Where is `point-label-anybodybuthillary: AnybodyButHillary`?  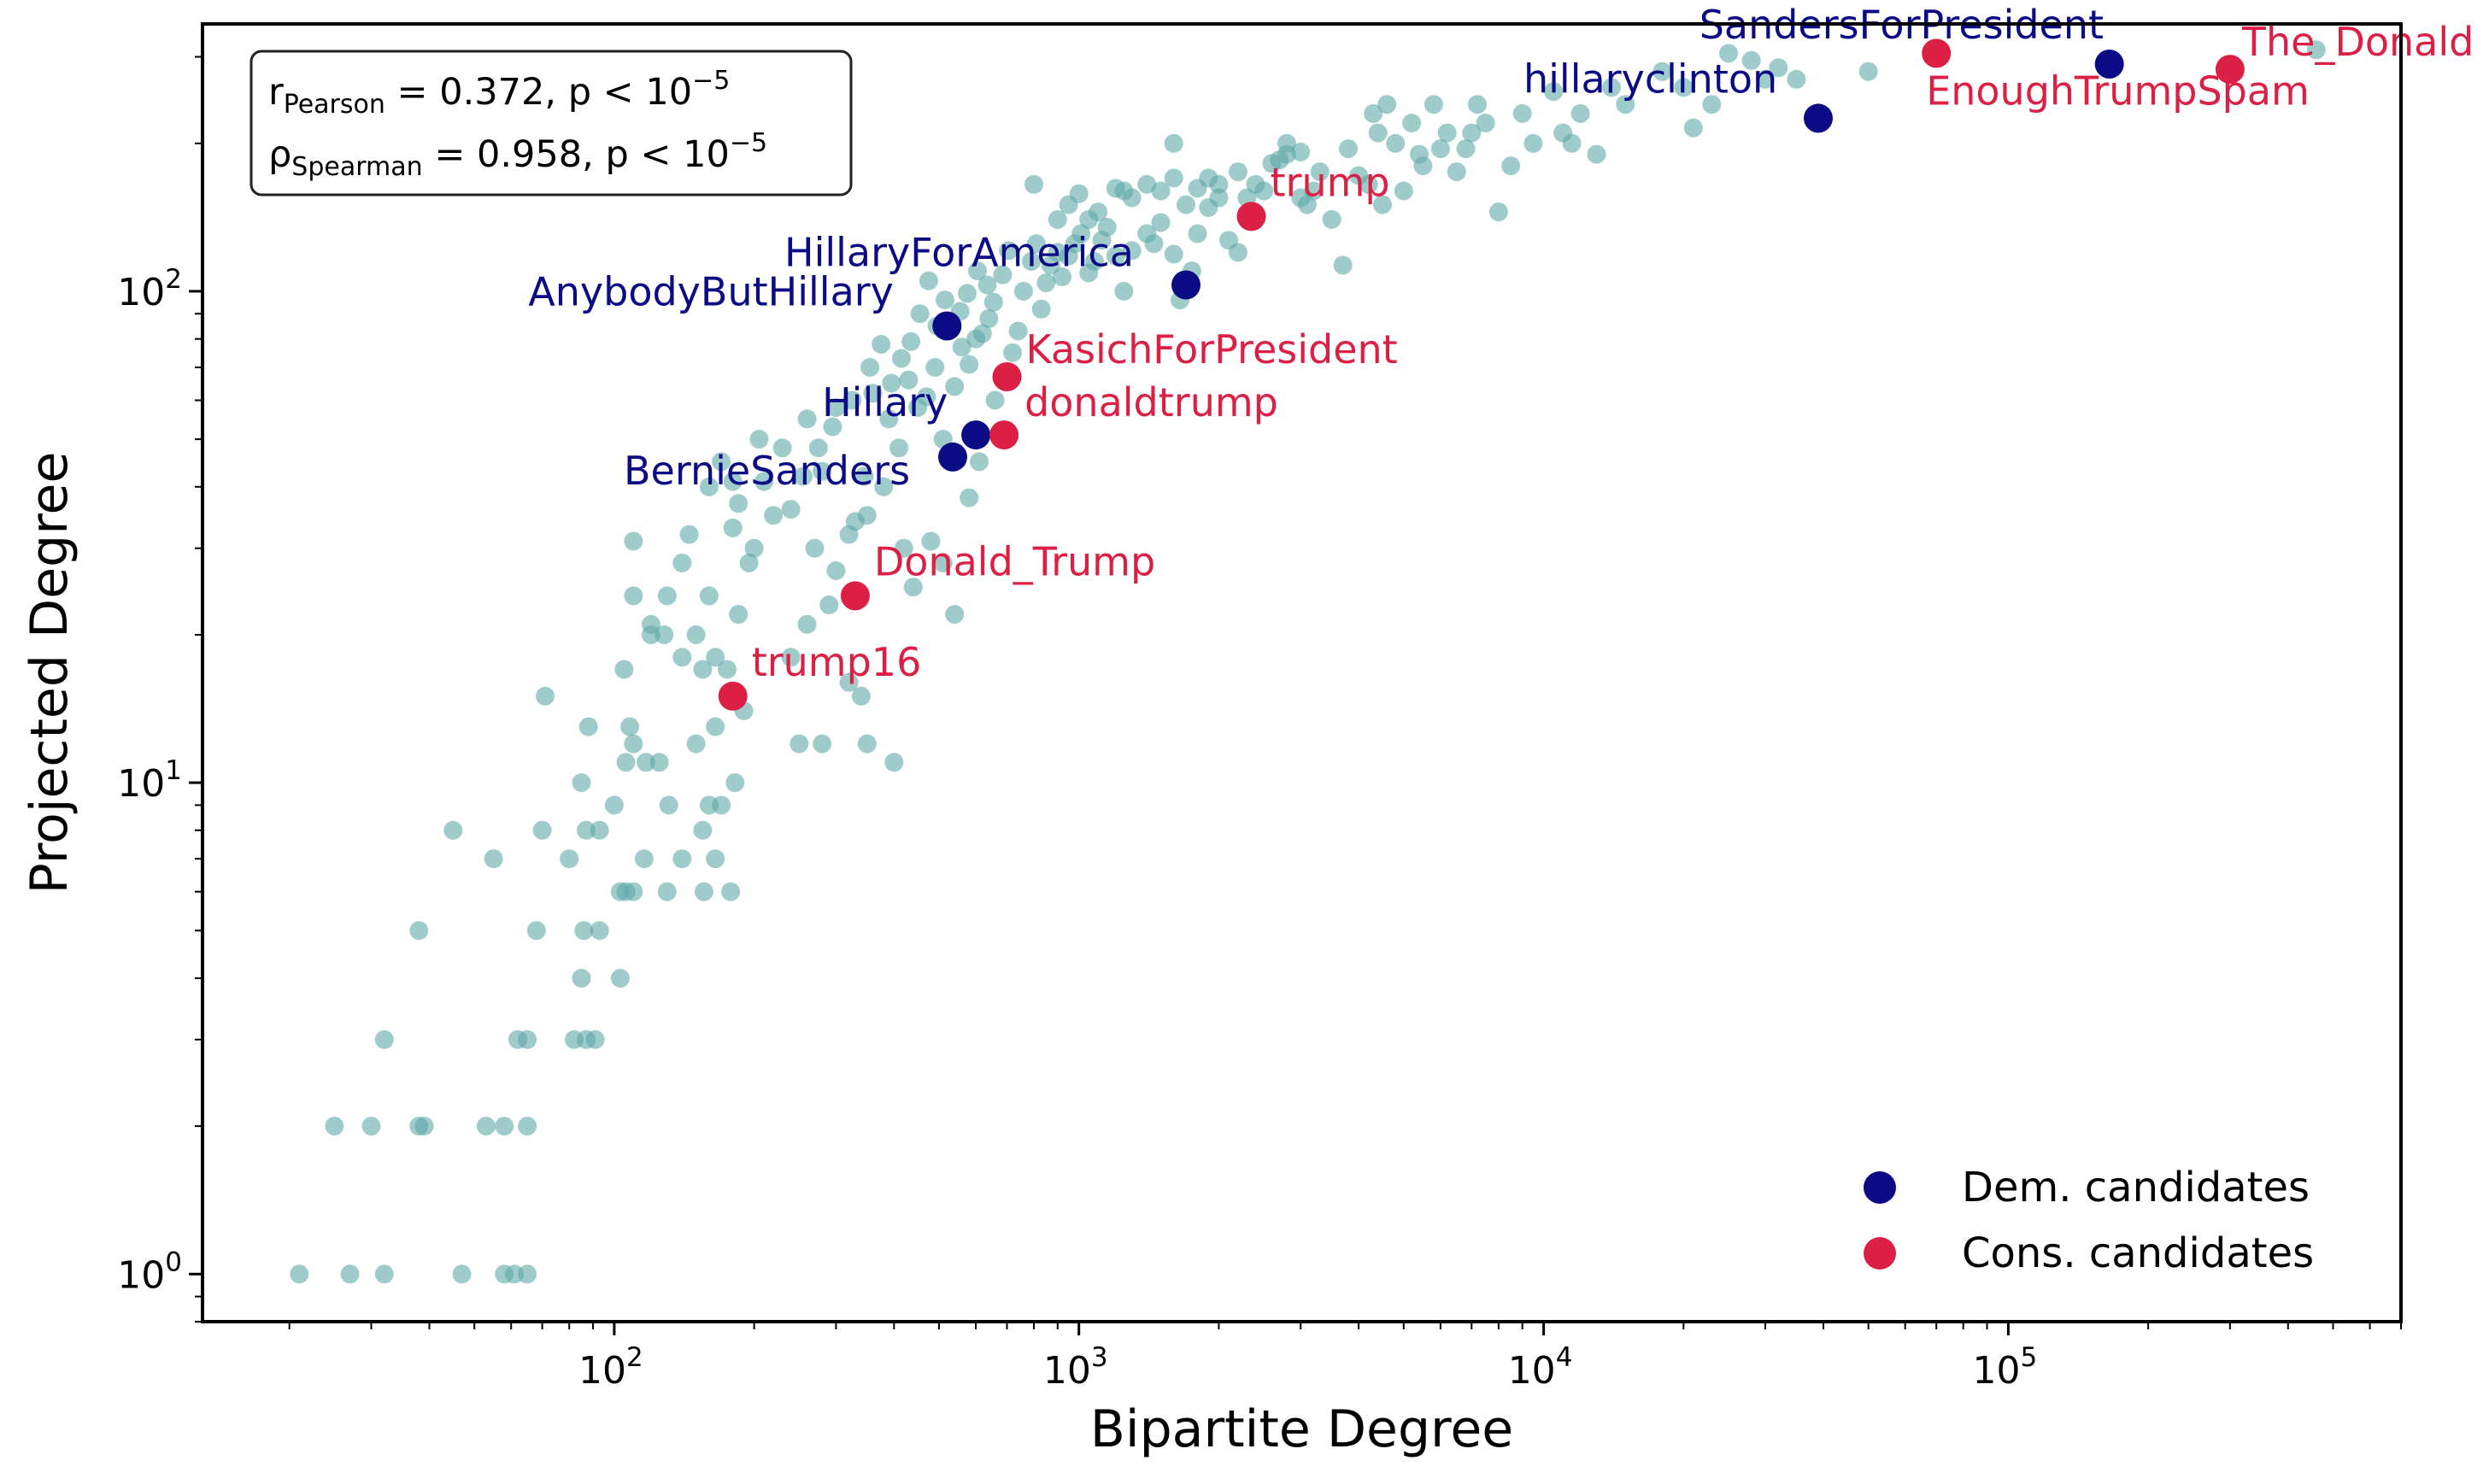 point-label-anybodybuthillary: AnybodyButHillary is located at coordinates (711, 292).